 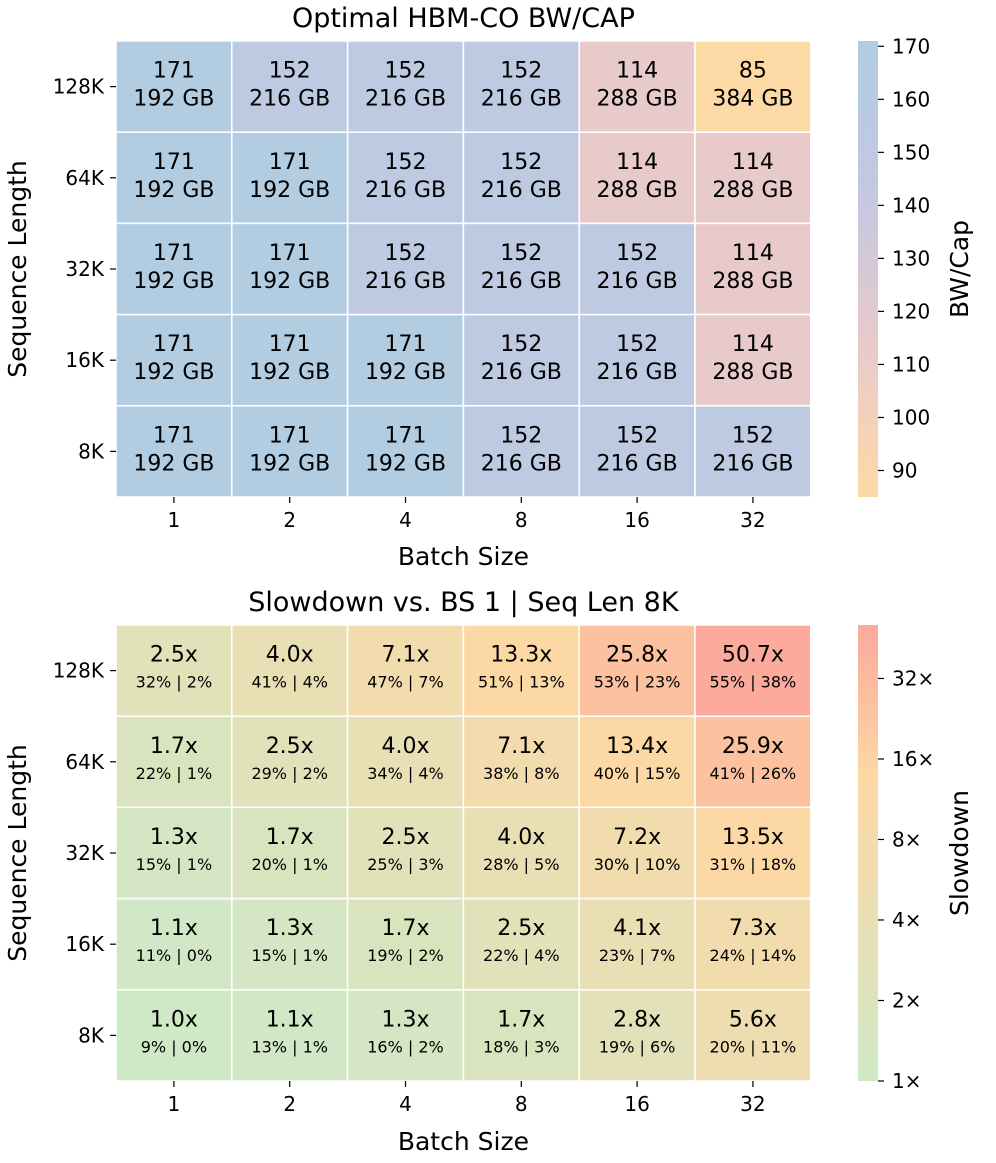 What do you see at coordinates (289, 682) in the screenshot?
I see `cell-secondary-label: 41% | 4%` at bounding box center [289, 682].